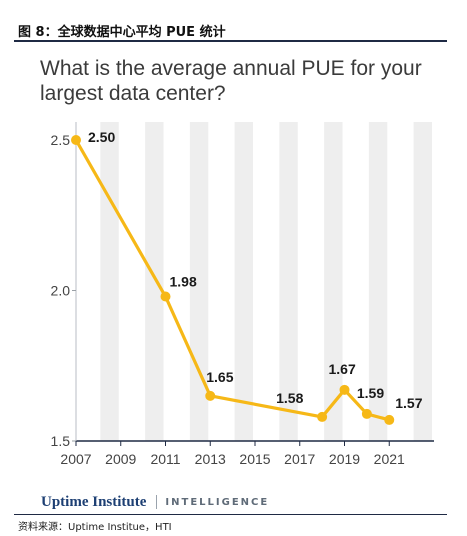 The height and width of the screenshot is (536, 467). What do you see at coordinates (370, 393) in the screenshot?
I see `data-label: 1.59` at bounding box center [370, 393].